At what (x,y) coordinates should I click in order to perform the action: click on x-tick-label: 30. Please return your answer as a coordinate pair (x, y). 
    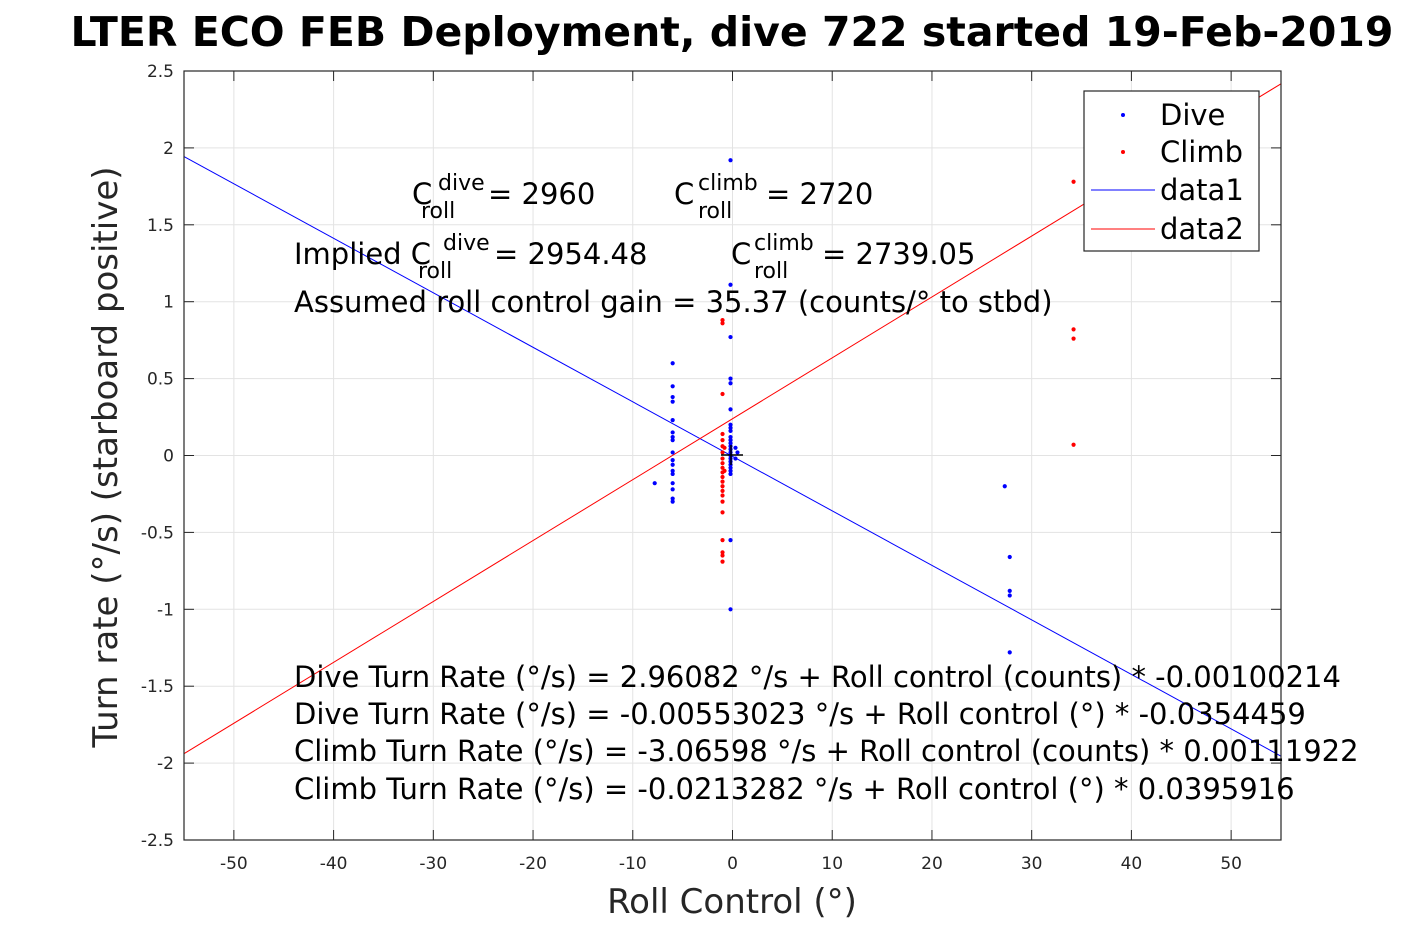
    Looking at the image, I should click on (1032, 864).